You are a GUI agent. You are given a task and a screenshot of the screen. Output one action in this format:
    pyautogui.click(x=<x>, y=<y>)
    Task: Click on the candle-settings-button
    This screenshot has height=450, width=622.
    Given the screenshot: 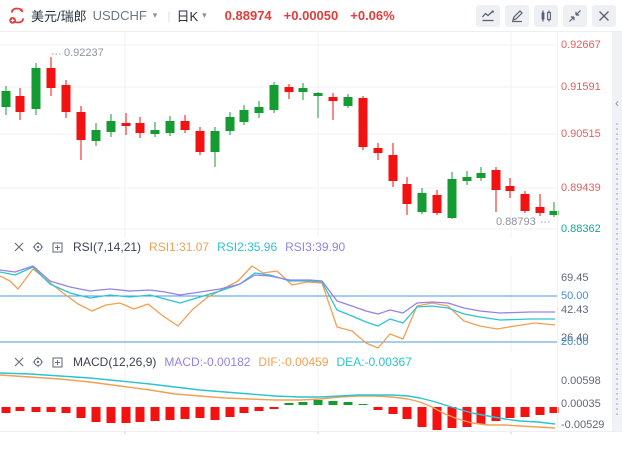 What is the action you would take?
    pyautogui.click(x=546, y=15)
    